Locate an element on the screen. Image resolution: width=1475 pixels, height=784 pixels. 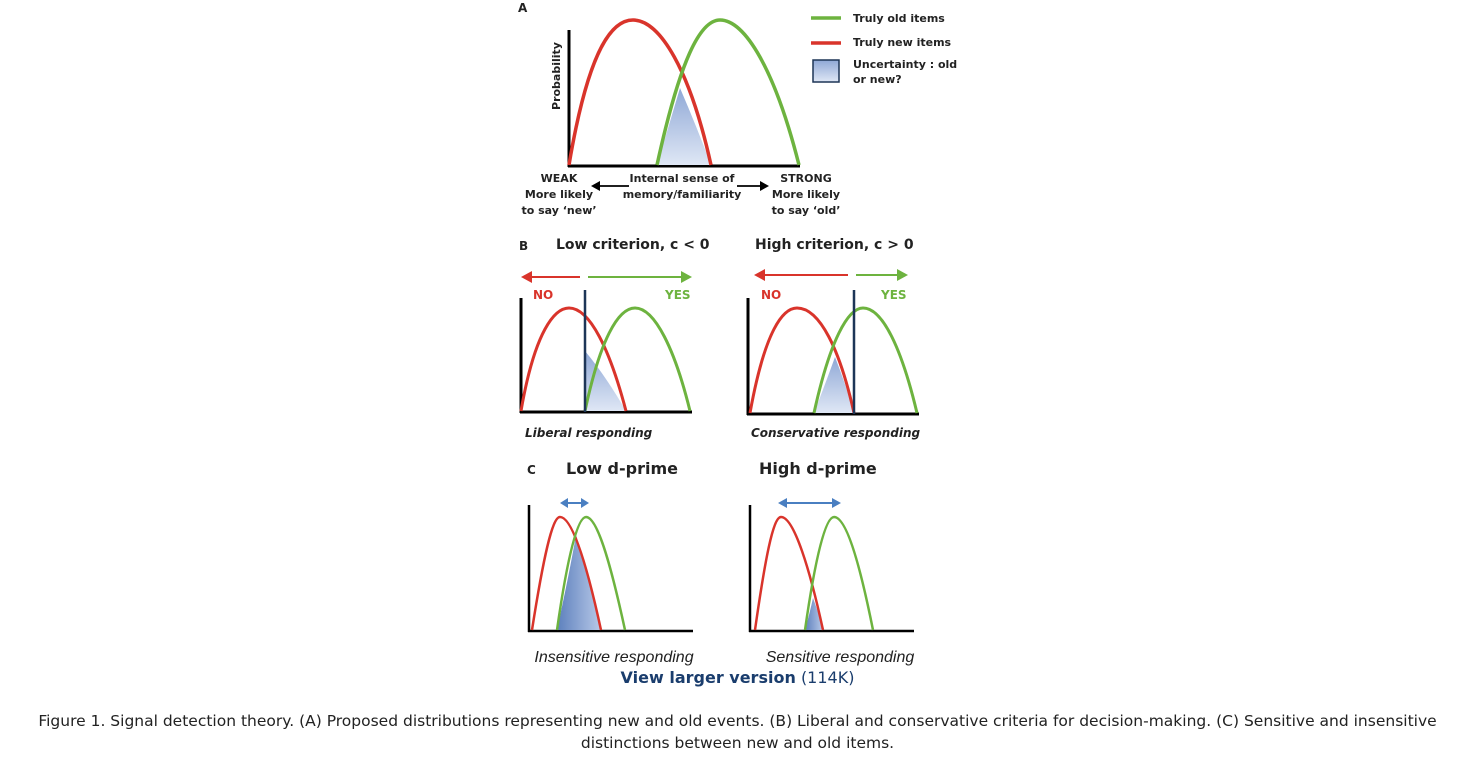
high-dprime-arrow-right is located at coordinates (836, 503).